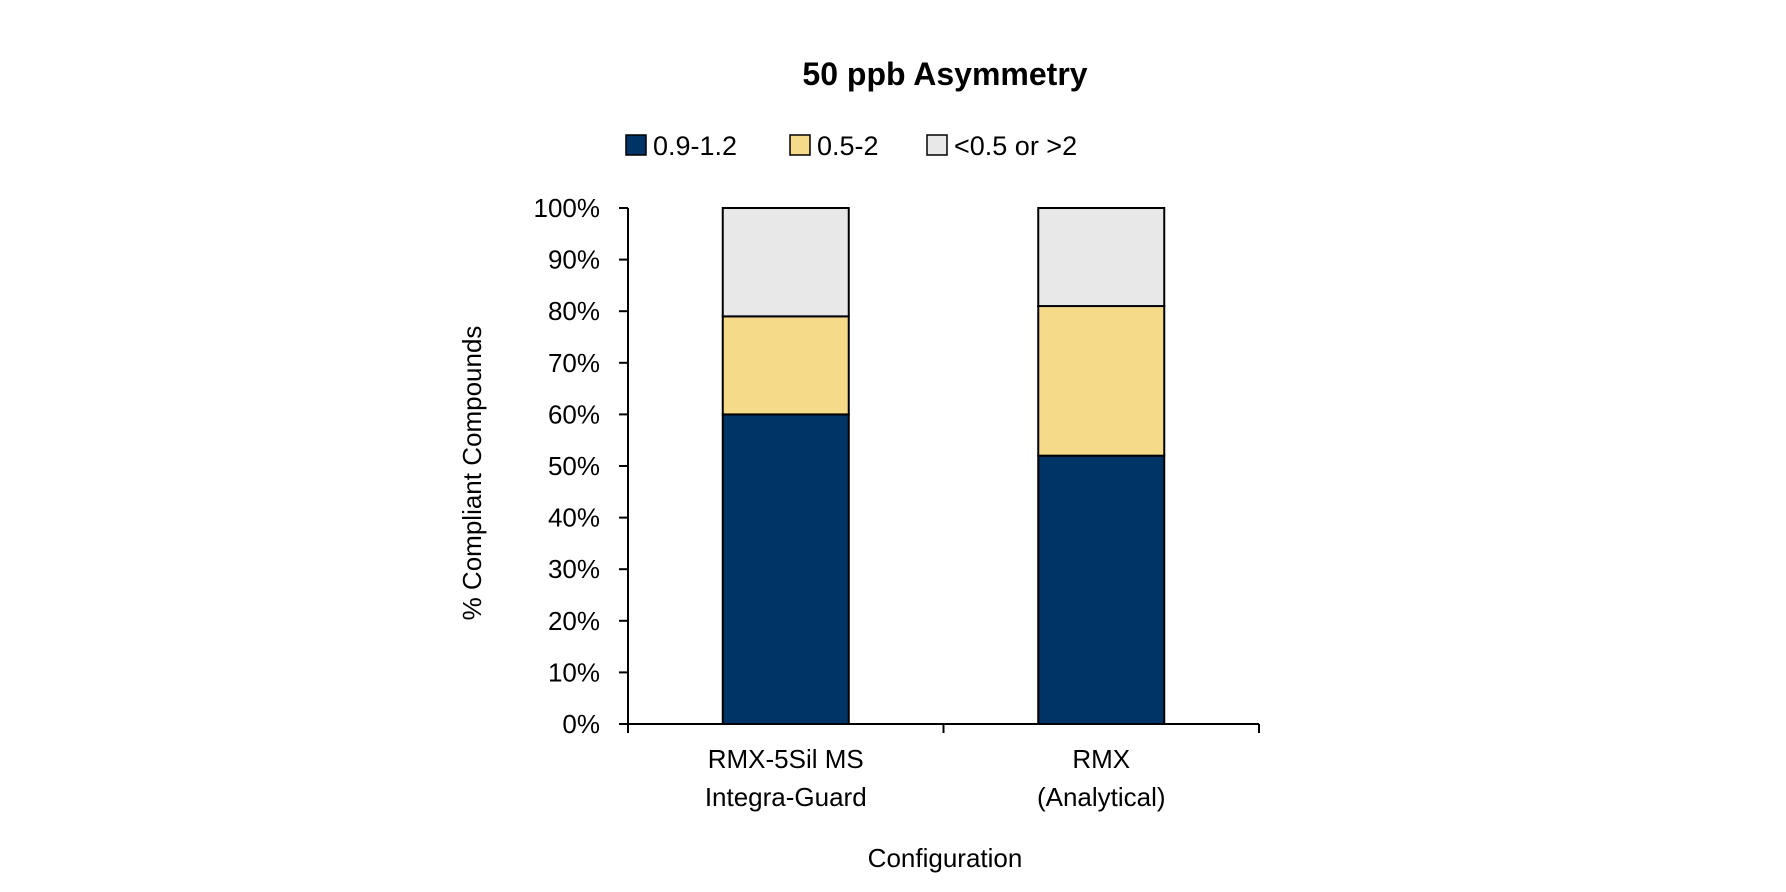 Image resolution: width=1786 pixels, height=892 pixels. What do you see at coordinates (567, 208) in the screenshot?
I see `y-tick-label: 100%` at bounding box center [567, 208].